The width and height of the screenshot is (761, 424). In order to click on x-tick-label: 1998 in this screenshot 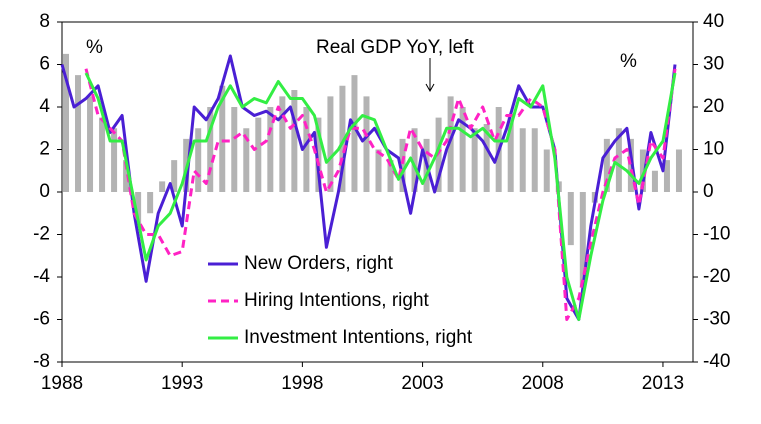, I will do `click(302, 383)`.